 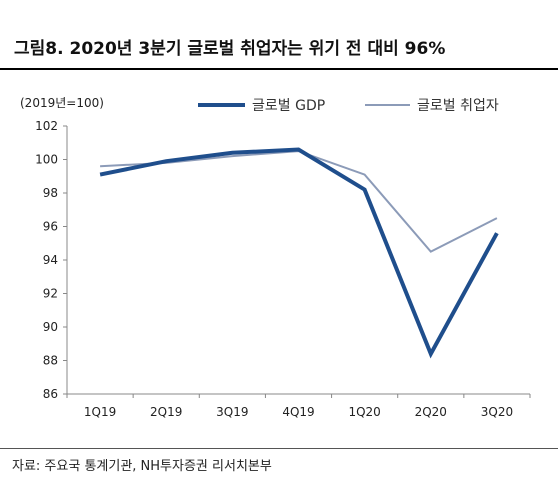 I want to click on y-tick-label: 90, so click(x=50, y=327).